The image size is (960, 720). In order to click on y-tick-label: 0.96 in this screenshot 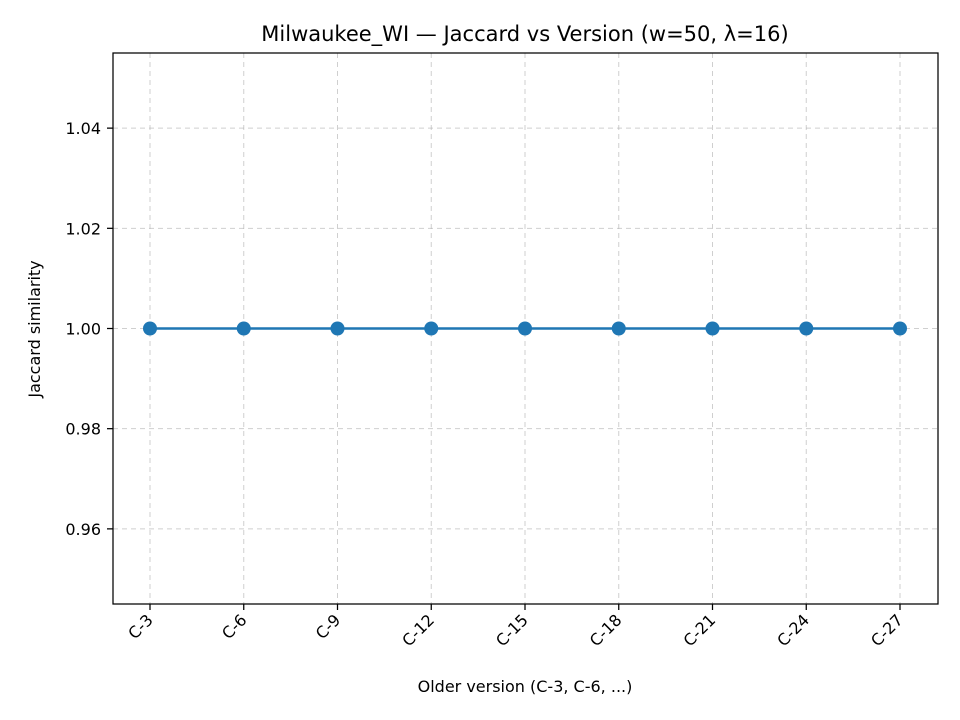, I will do `click(83, 529)`.